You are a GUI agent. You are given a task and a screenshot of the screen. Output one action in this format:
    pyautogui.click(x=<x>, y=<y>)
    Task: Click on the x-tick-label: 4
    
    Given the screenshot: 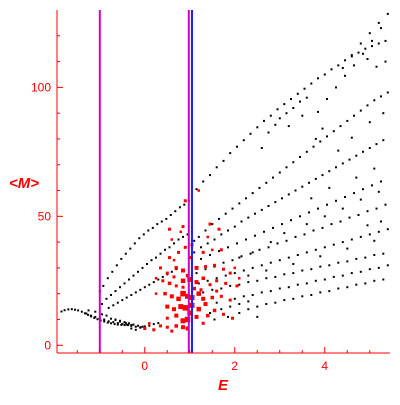 What is the action you would take?
    pyautogui.click(x=324, y=366)
    